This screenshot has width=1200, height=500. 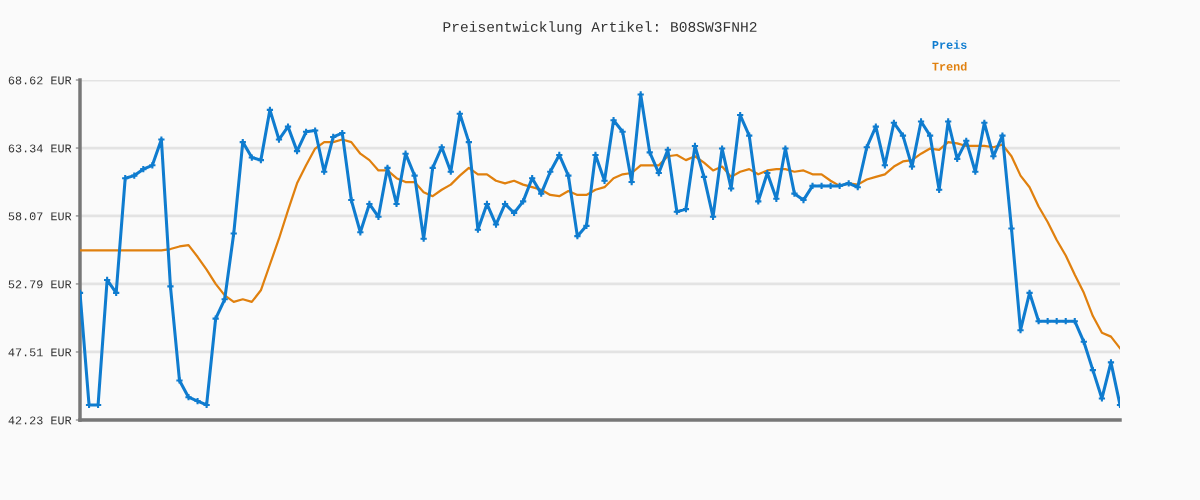 What do you see at coordinates (40, 284) in the screenshot?
I see `y-tick-label: 52.79 EUR` at bounding box center [40, 284].